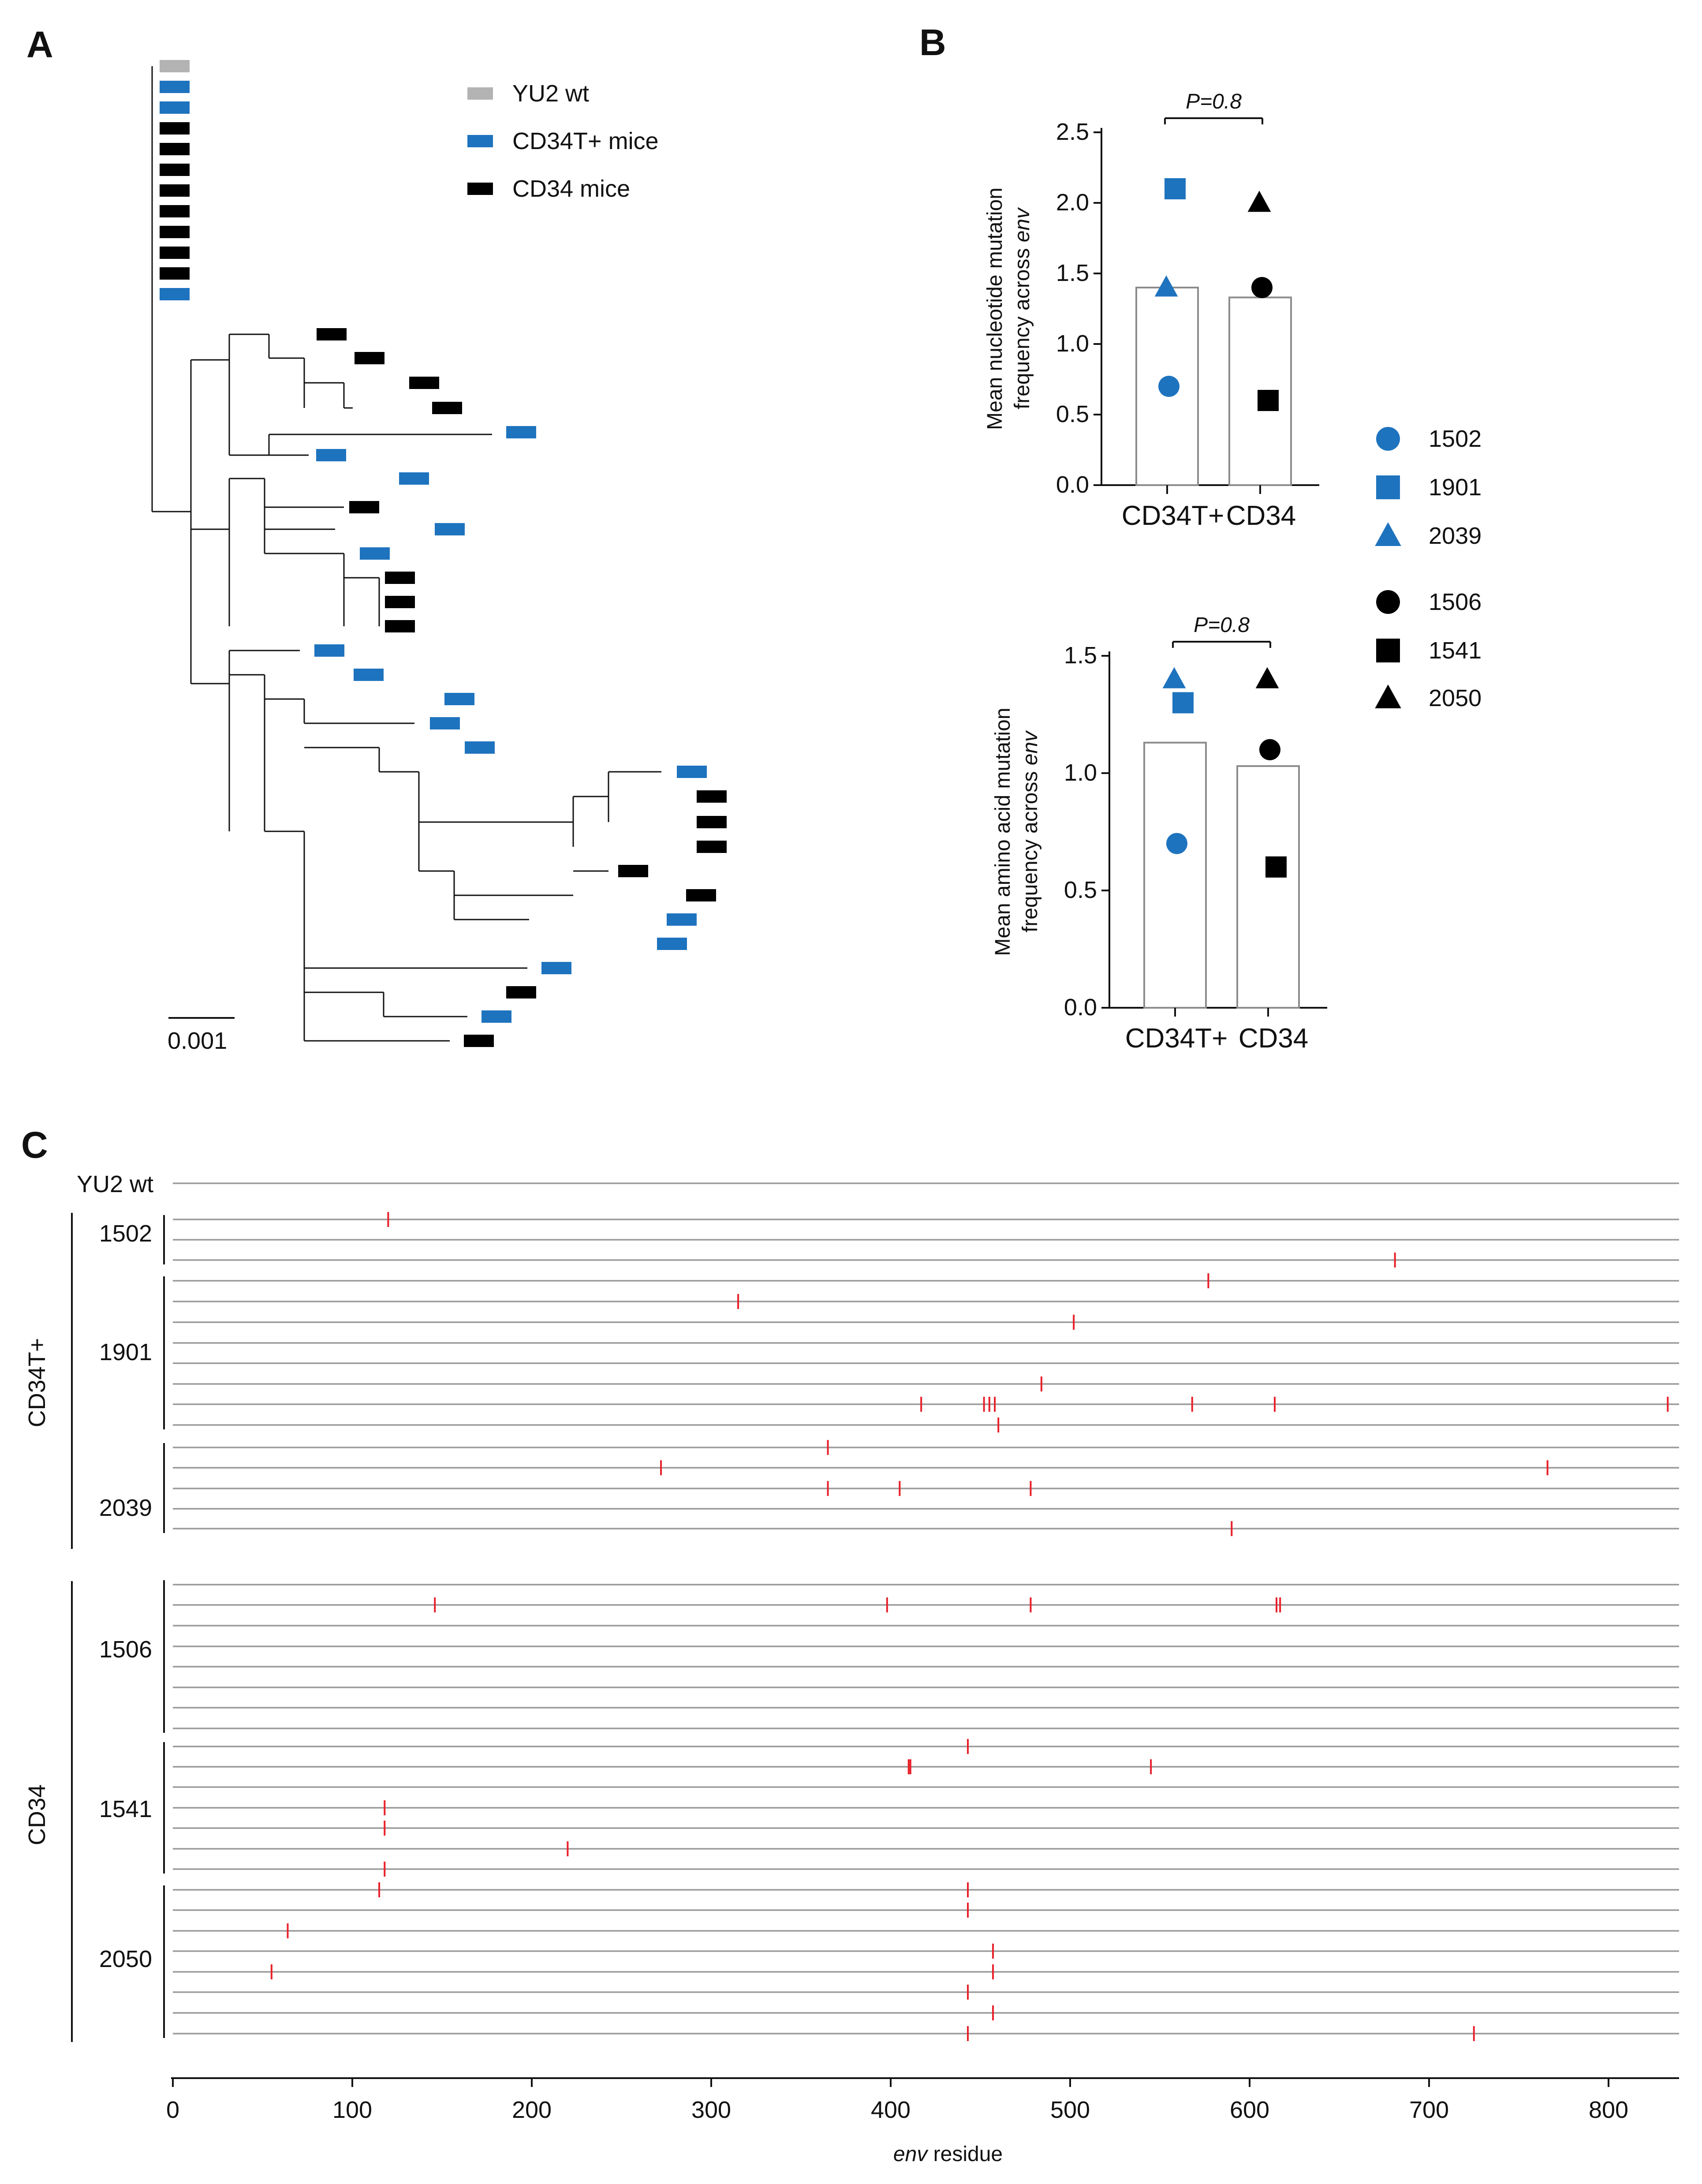 The image size is (1702, 2184). What do you see at coordinates (571, 189) in the screenshot?
I see `legend-label-cd34: CD34 mice` at bounding box center [571, 189].